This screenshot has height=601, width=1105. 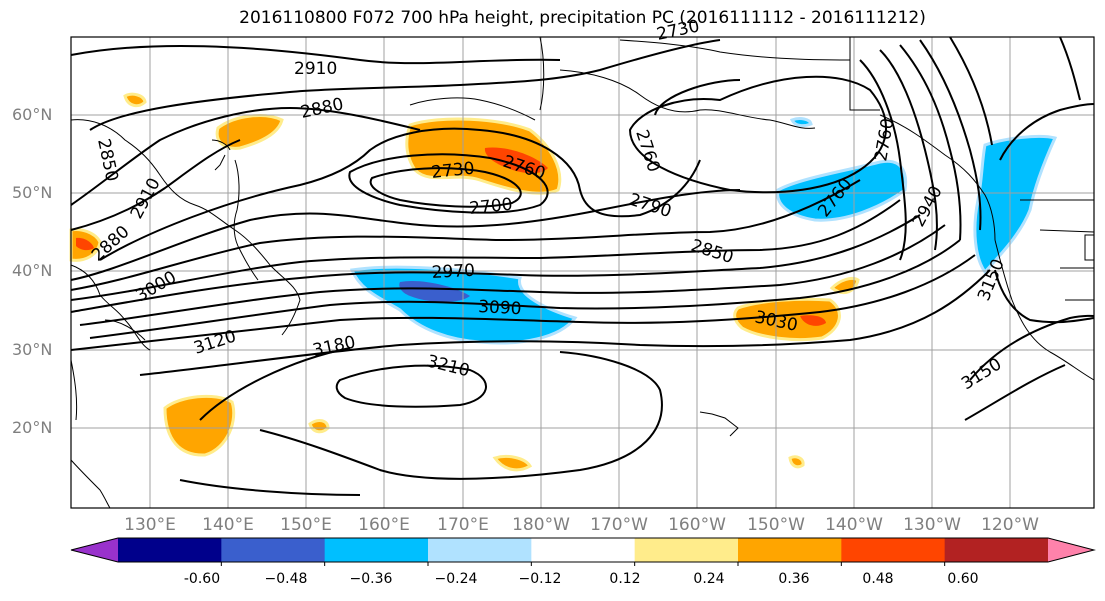 I want to click on lon-label: 140°W, so click(x=854, y=525).